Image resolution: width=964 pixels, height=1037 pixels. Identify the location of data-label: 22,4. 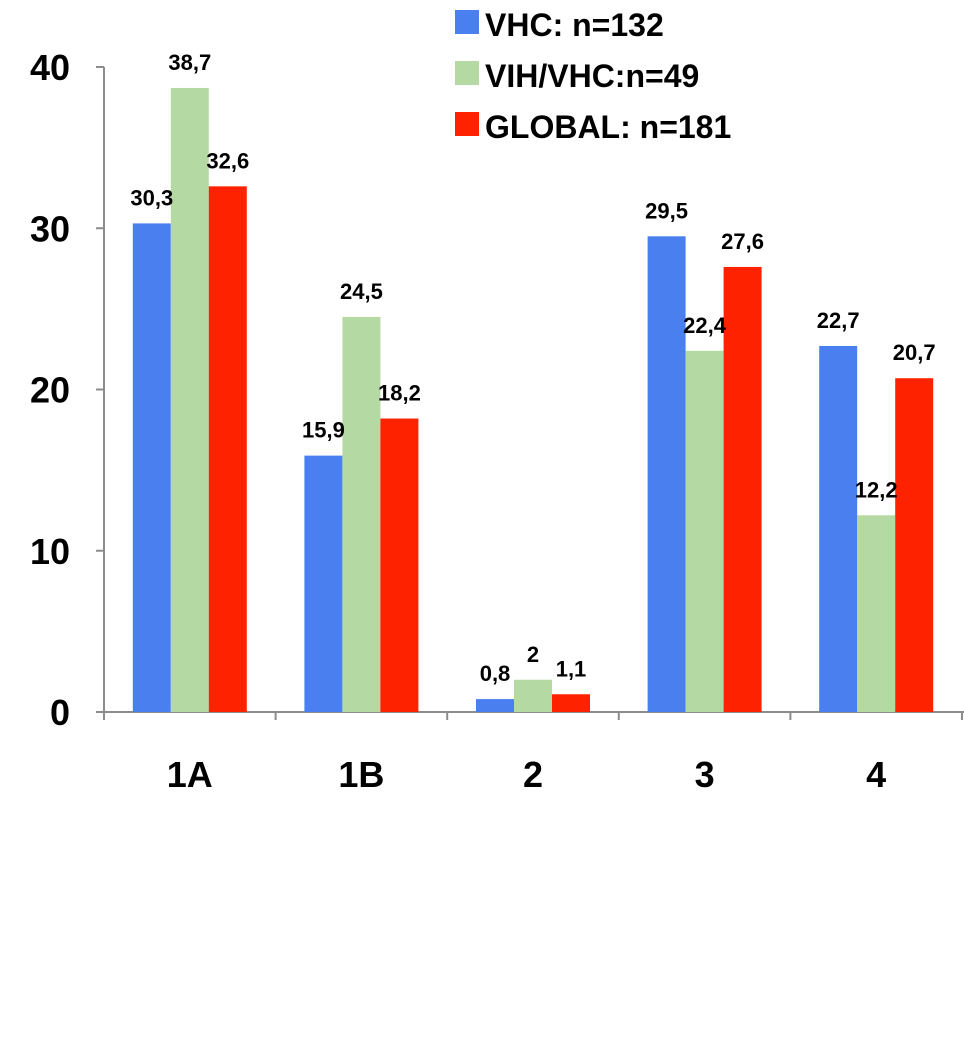
(705, 325).